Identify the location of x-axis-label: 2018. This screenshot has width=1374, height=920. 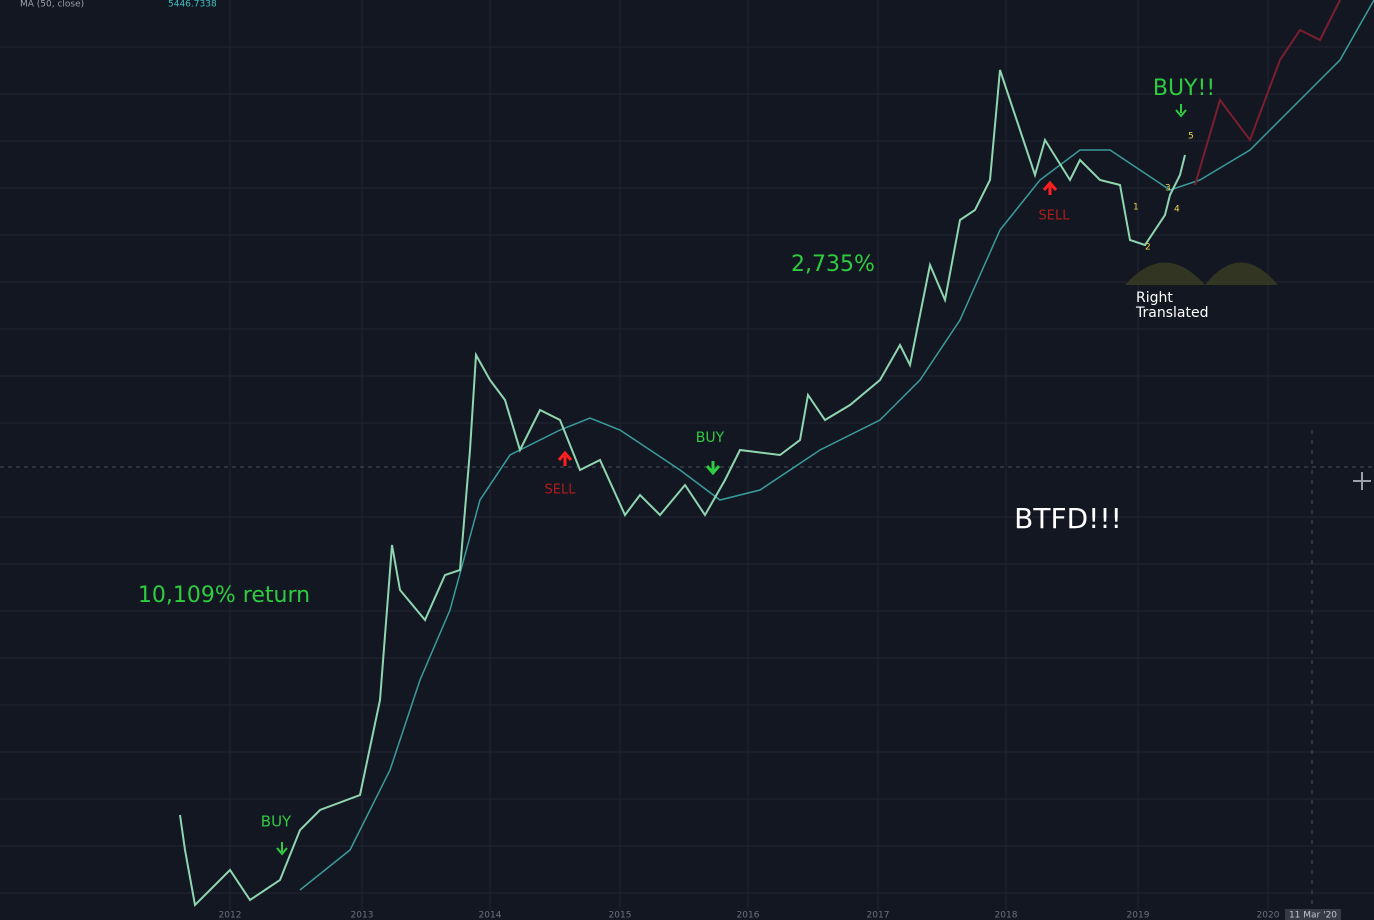
(1006, 915).